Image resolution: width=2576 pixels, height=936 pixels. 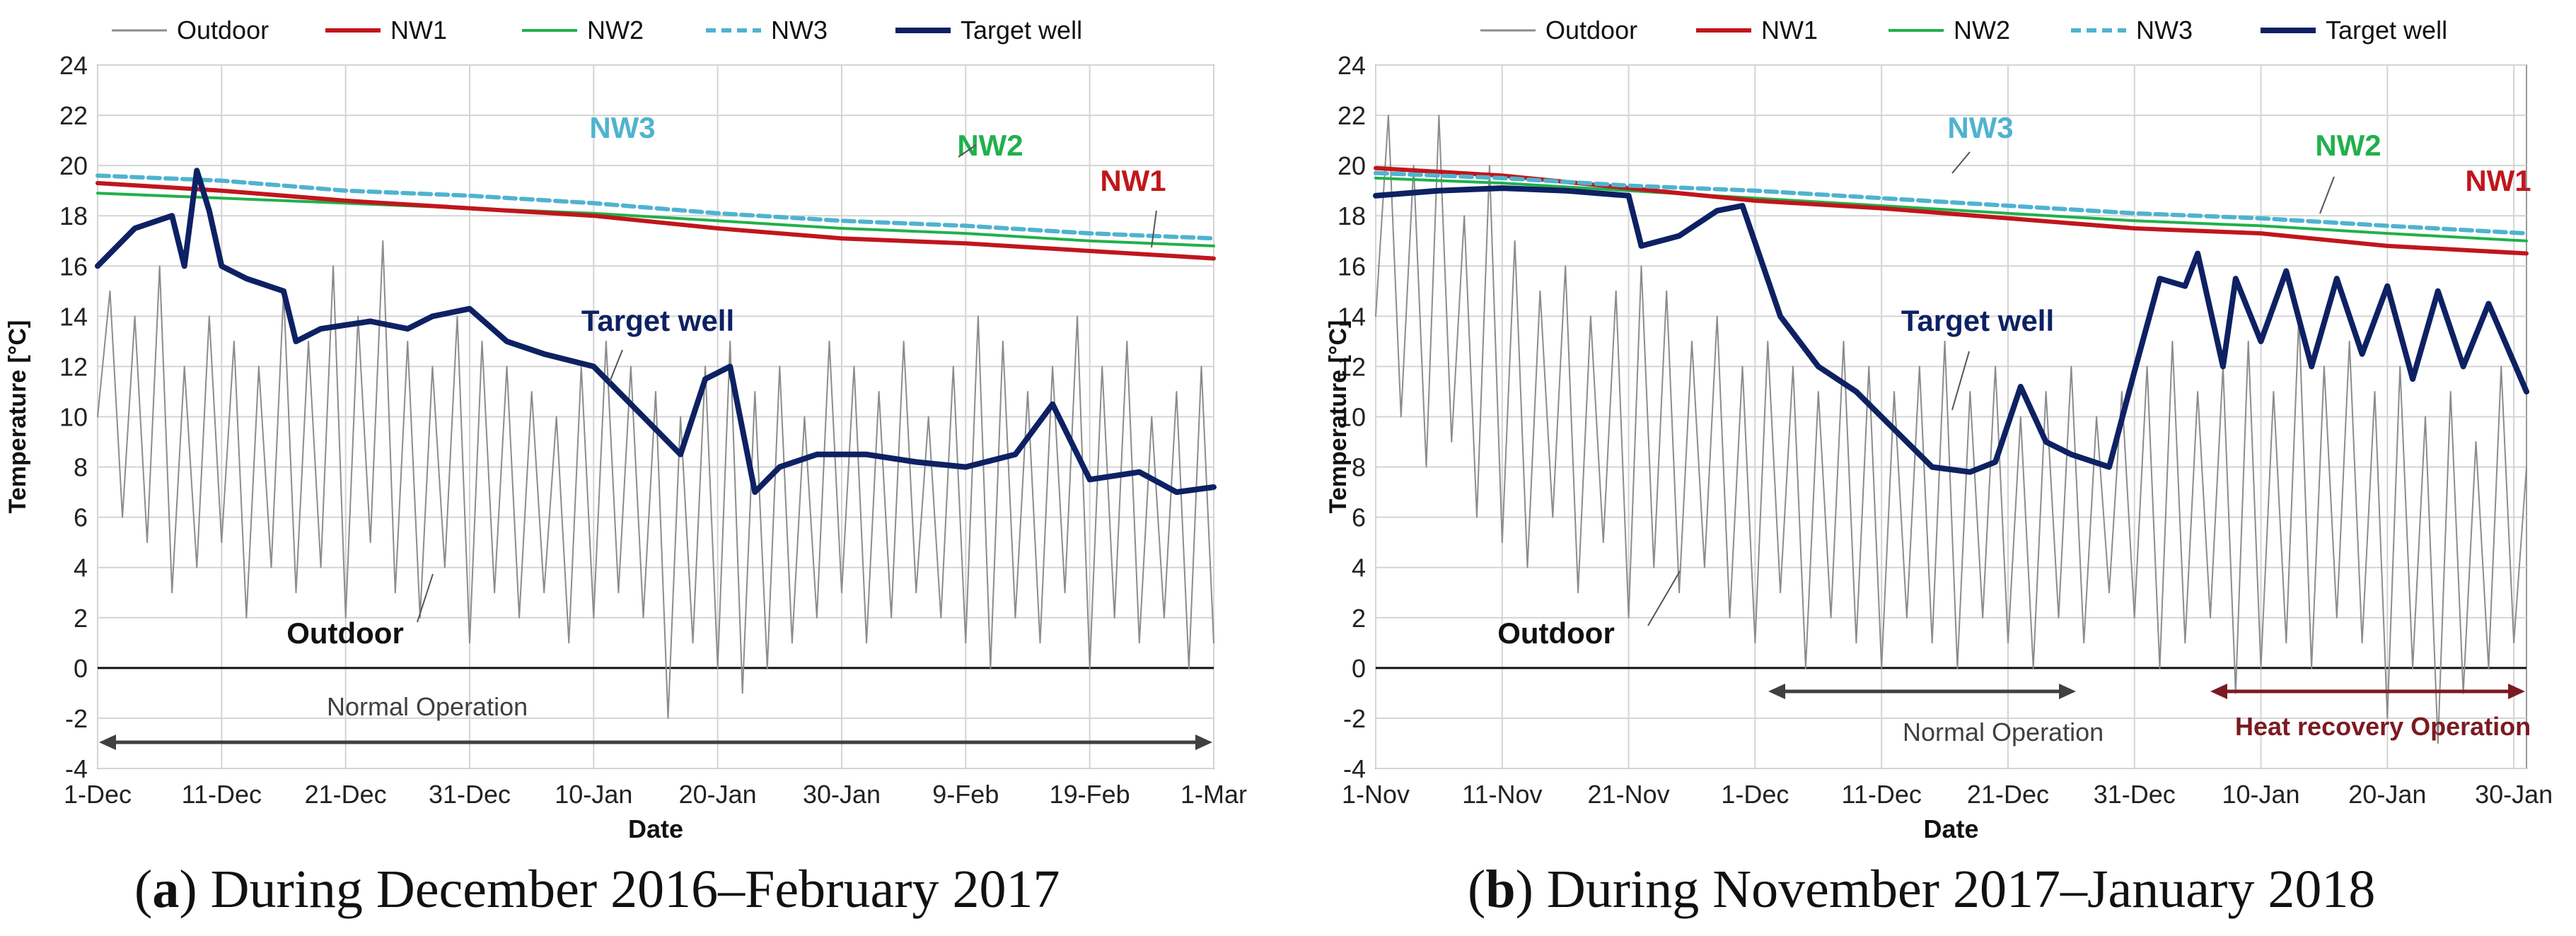 I want to click on x-tick-label: 11-Nov, so click(x=1502, y=794).